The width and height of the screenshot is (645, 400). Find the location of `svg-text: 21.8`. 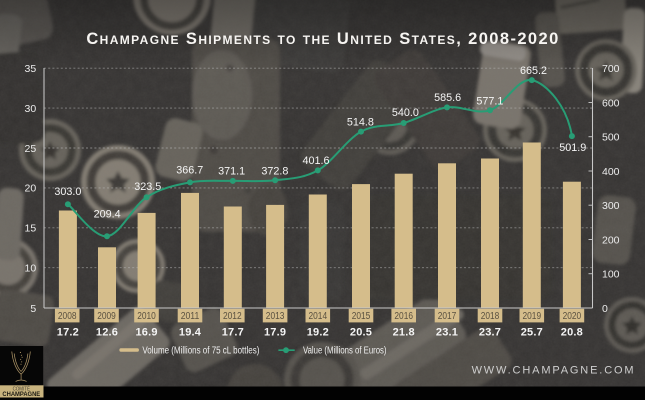

svg-text: 21.8 is located at coordinates (404, 332).